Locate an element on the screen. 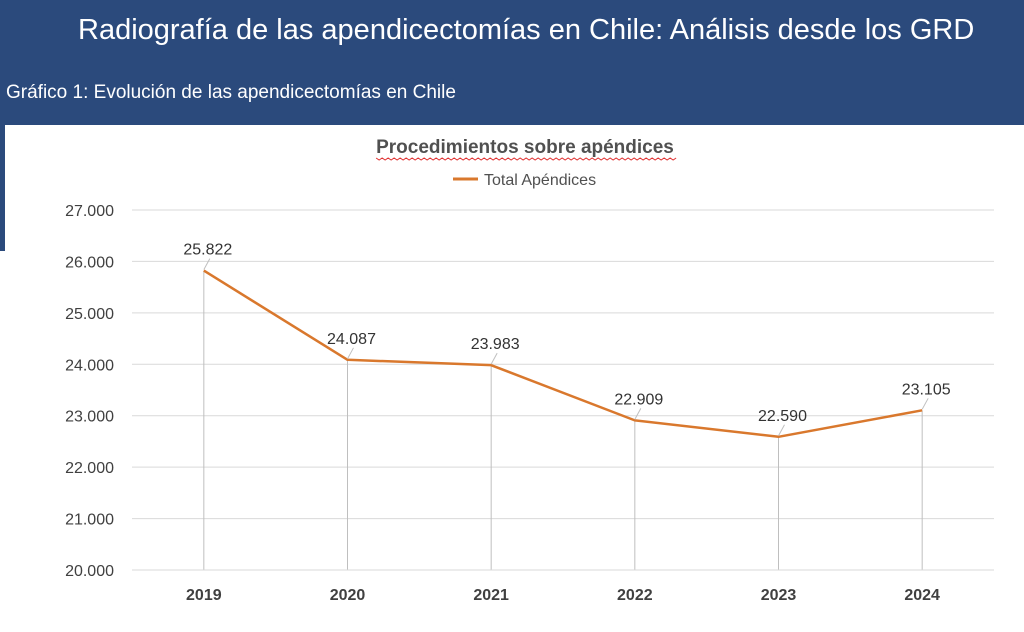 The width and height of the screenshot is (1024, 632). y-tick-label: 26.000 is located at coordinates (89, 262).